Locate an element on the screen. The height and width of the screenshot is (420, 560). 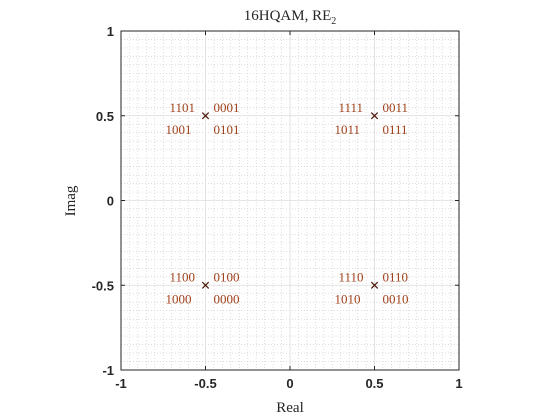
point-label: 0110 is located at coordinates (396, 276).